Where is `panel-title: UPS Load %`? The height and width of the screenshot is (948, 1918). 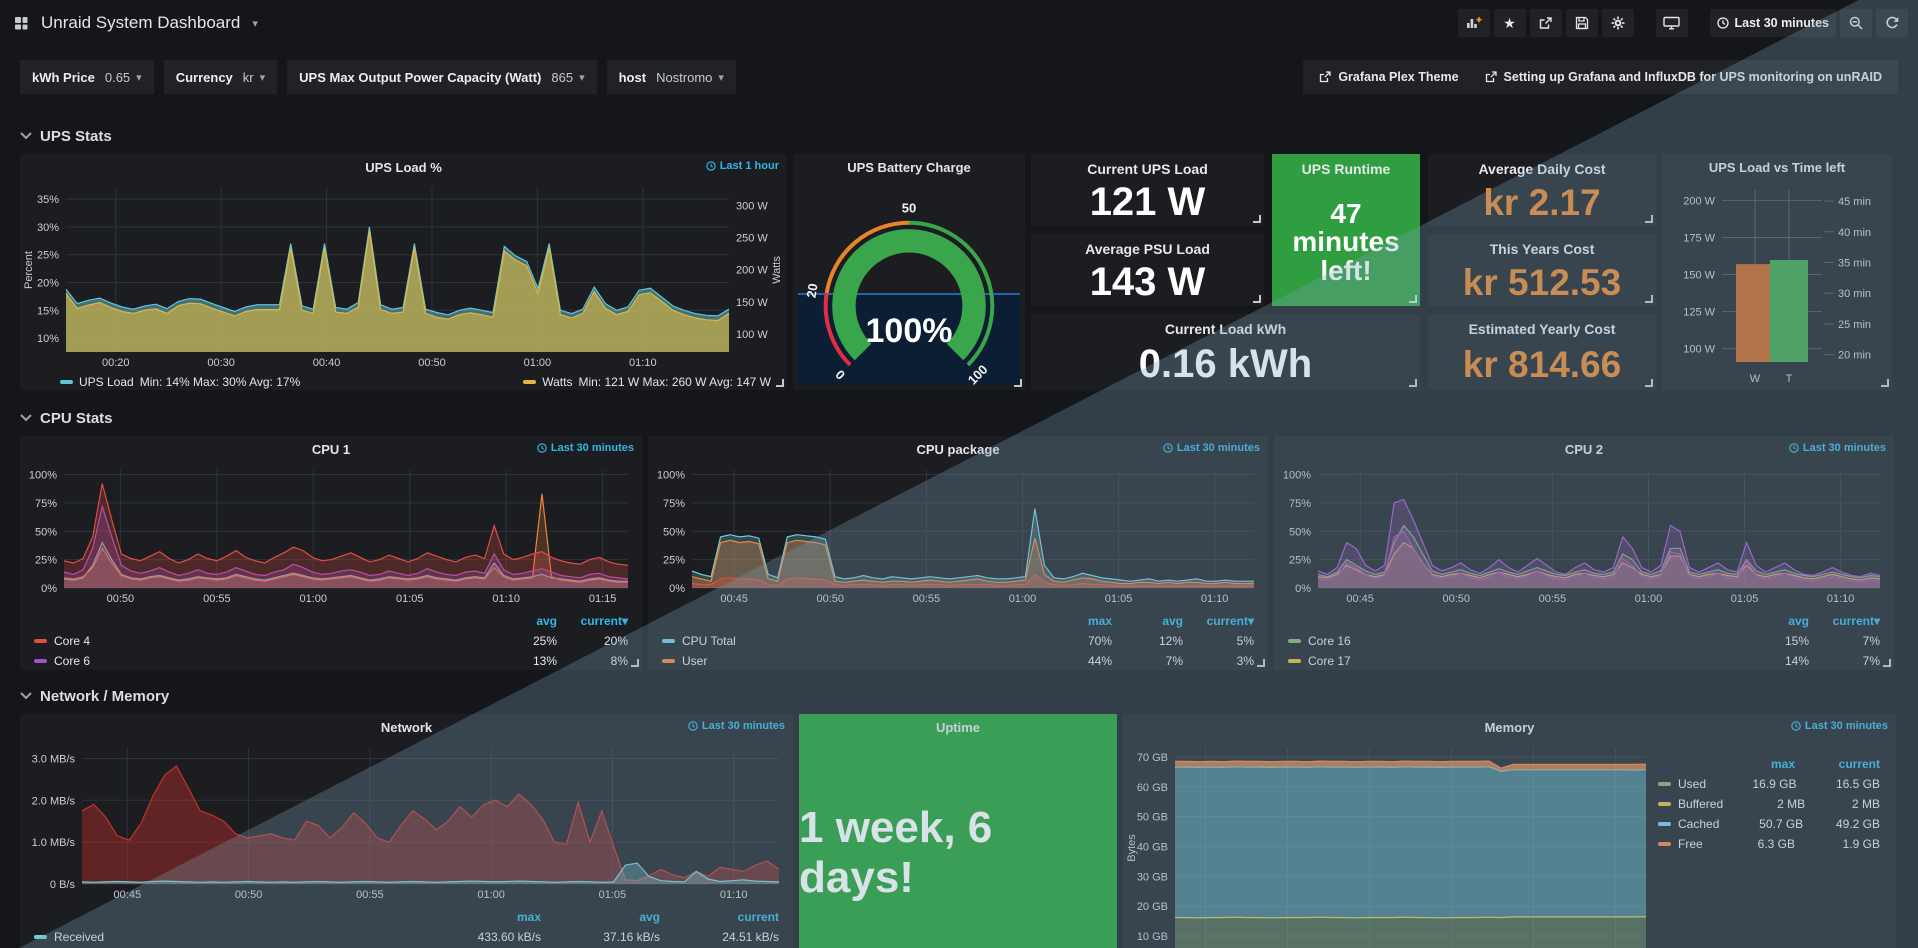
panel-title: UPS Load % is located at coordinates (403, 167).